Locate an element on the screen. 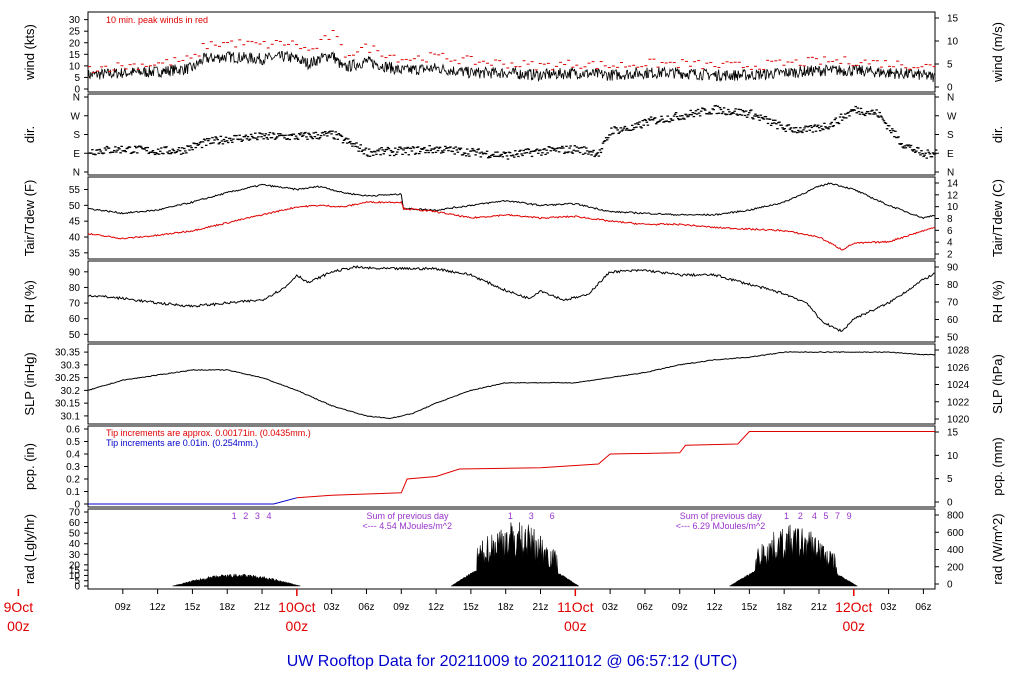  y-axis-label-right: Tair/Tdew (C) is located at coordinates (997, 218).